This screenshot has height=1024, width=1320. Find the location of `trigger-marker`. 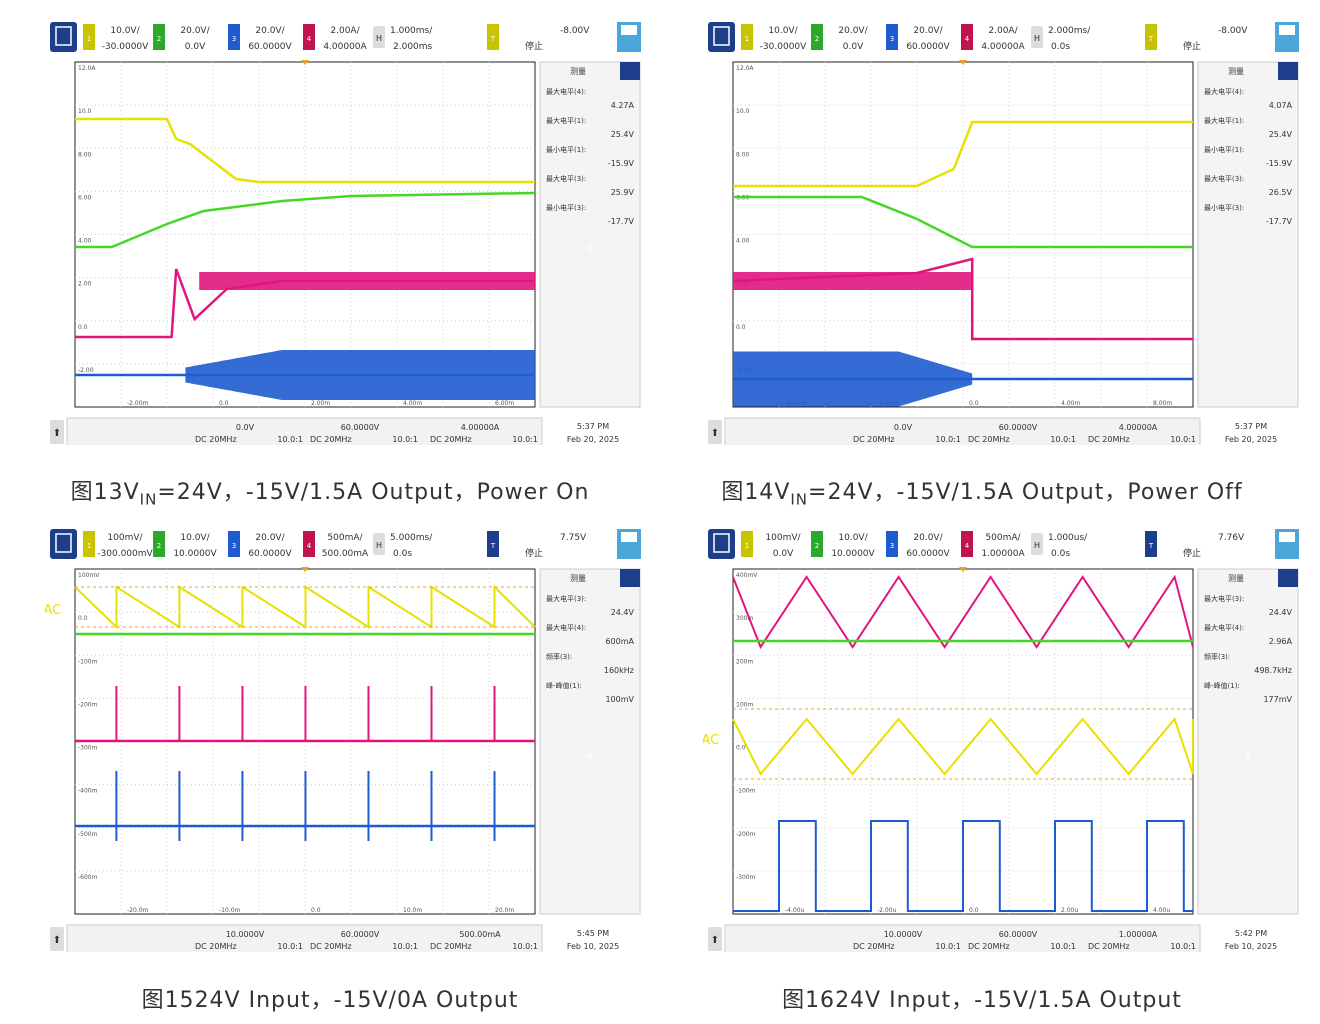

trigger-marker is located at coordinates (963, 569).